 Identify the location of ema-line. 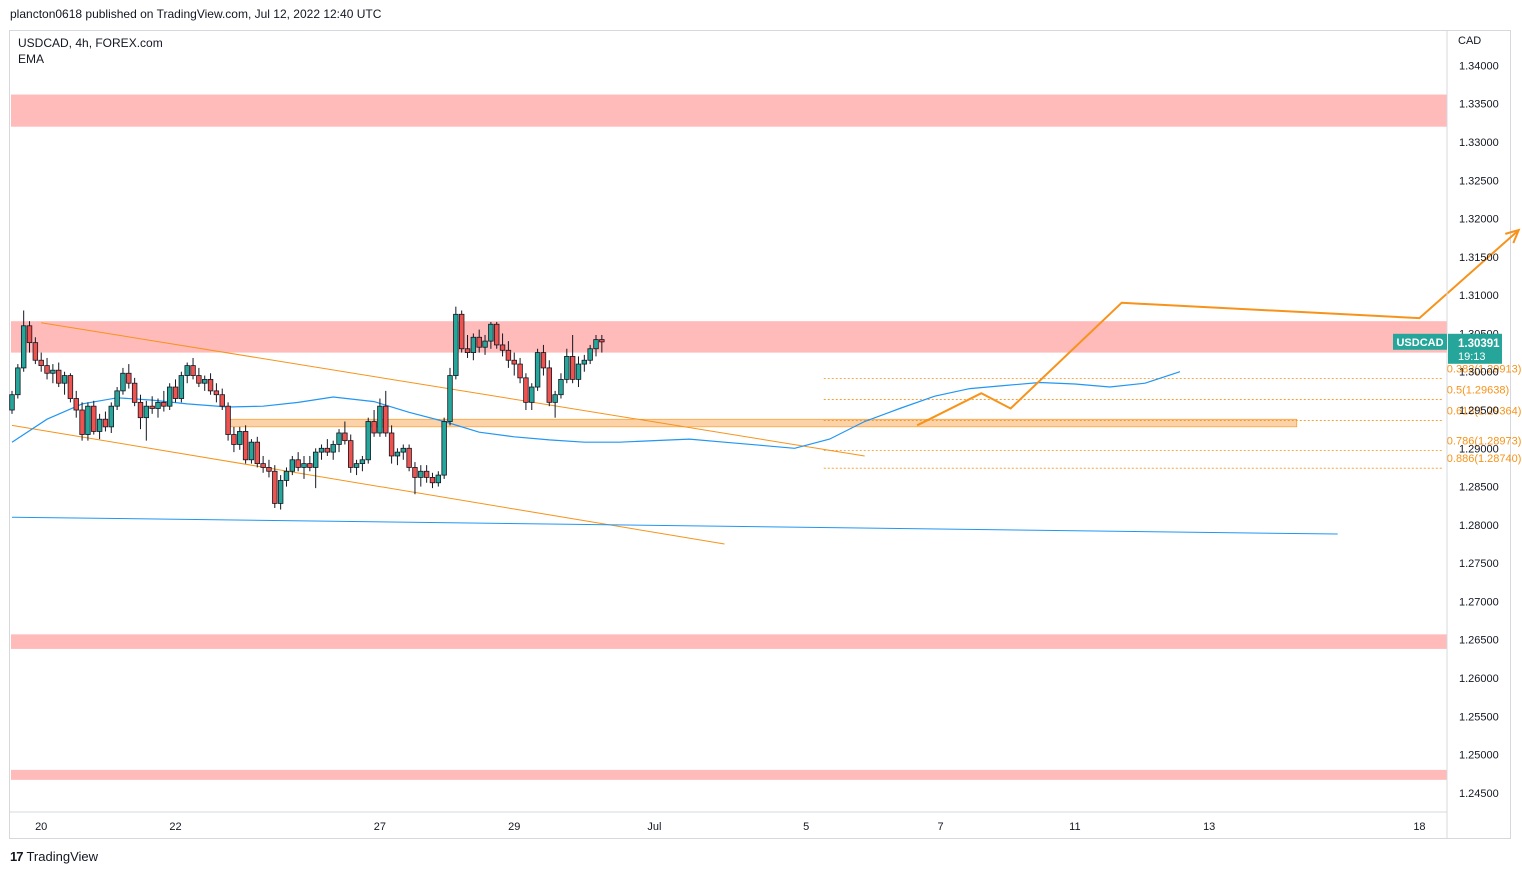
(596, 410).